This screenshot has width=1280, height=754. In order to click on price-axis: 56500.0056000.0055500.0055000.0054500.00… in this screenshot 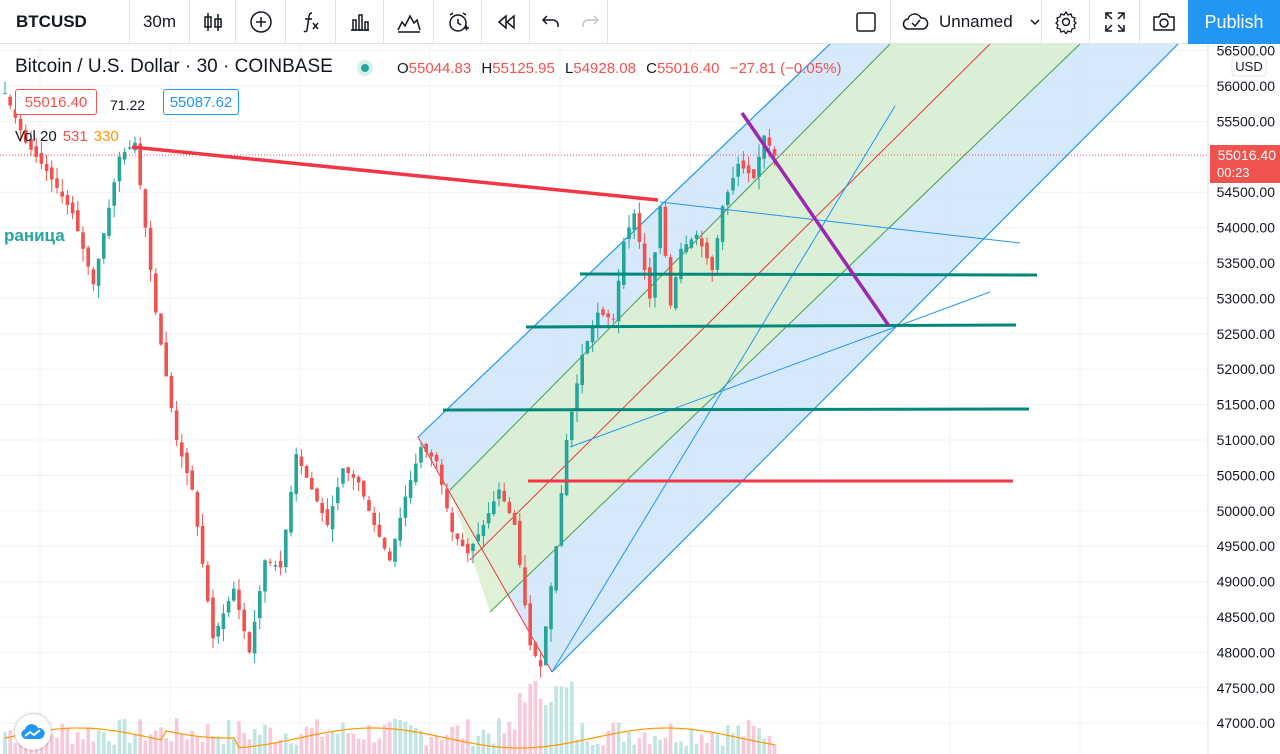, I will do `click(1243, 399)`.